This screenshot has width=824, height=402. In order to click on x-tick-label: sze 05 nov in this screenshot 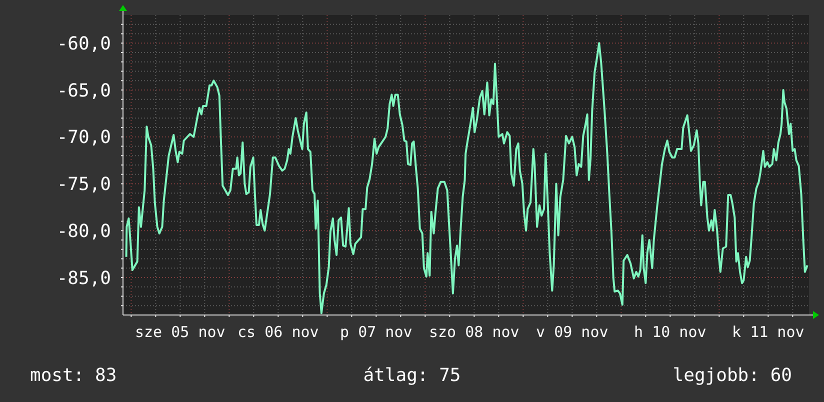, I will do `click(180, 332)`.